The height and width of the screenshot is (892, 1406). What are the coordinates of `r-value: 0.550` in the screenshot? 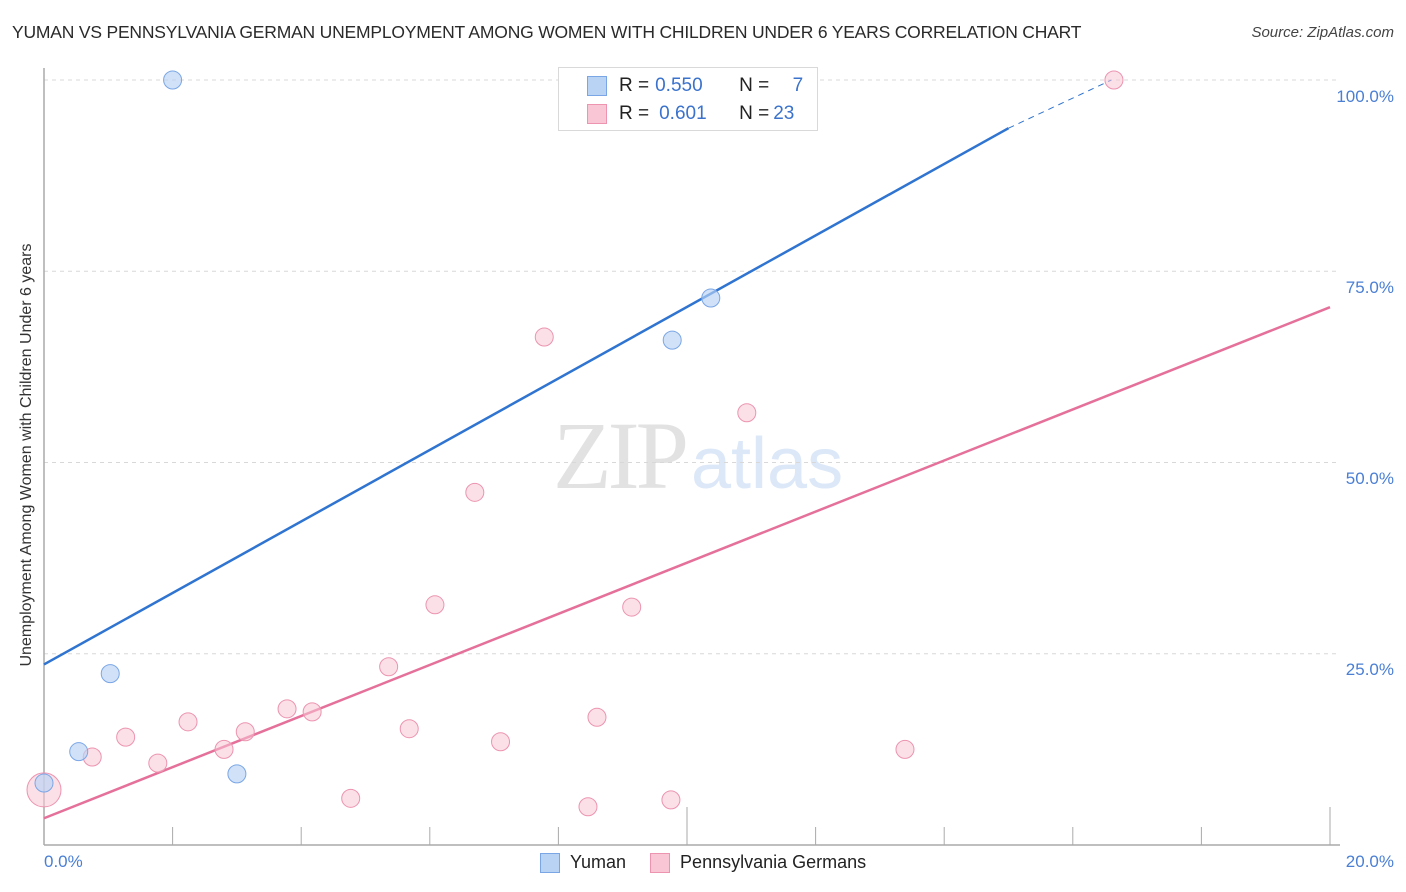 It's located at (679, 85).